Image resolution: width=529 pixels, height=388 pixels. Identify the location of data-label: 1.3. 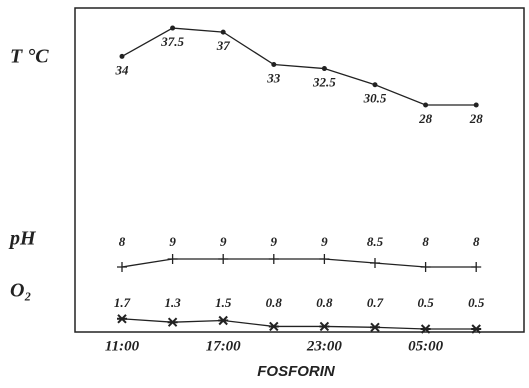
(172, 302).